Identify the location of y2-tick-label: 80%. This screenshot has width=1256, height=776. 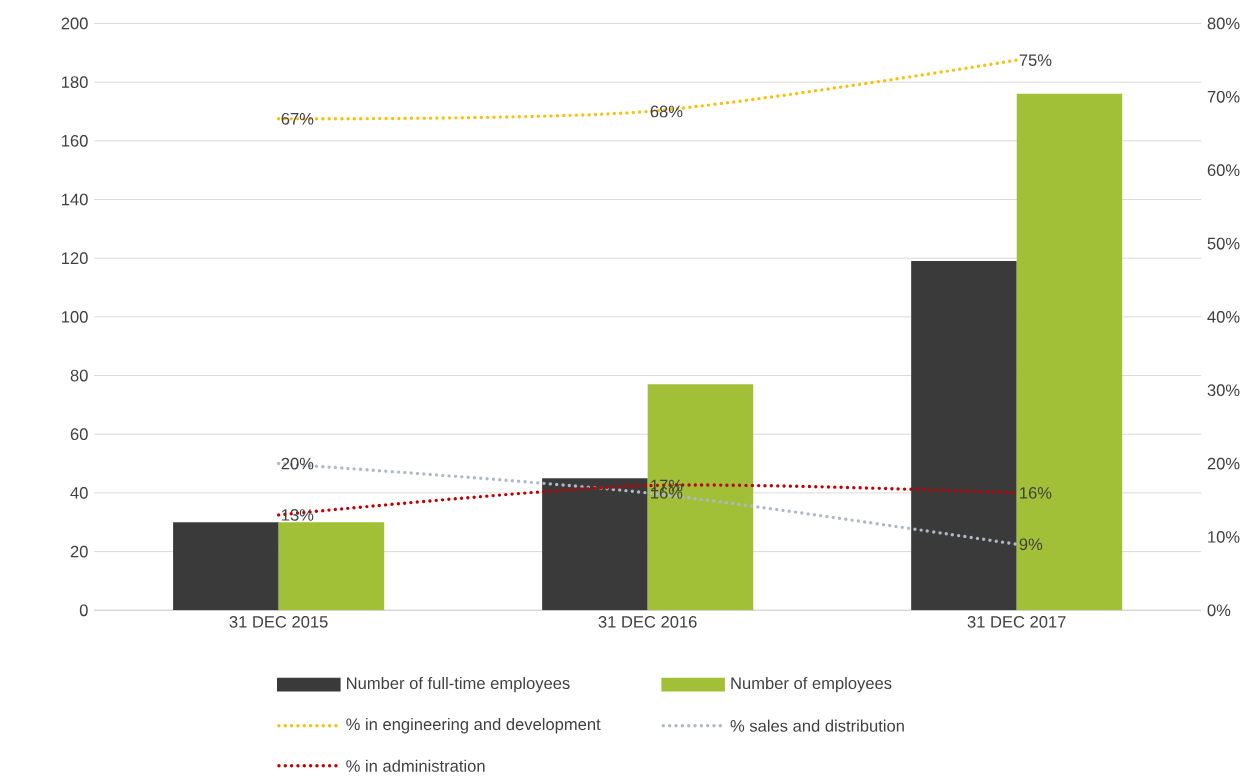
(1223, 23).